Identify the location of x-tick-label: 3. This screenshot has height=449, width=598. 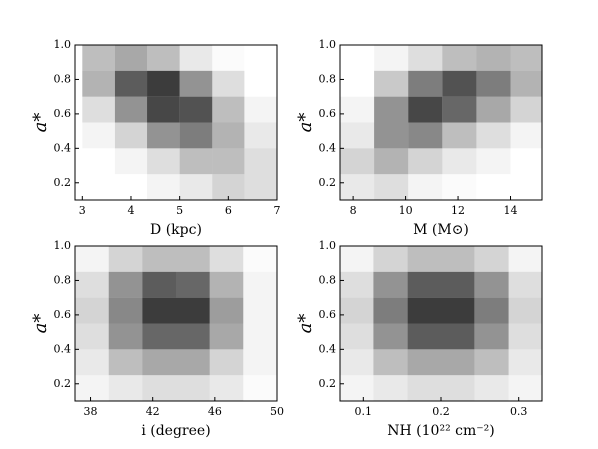
(82, 210).